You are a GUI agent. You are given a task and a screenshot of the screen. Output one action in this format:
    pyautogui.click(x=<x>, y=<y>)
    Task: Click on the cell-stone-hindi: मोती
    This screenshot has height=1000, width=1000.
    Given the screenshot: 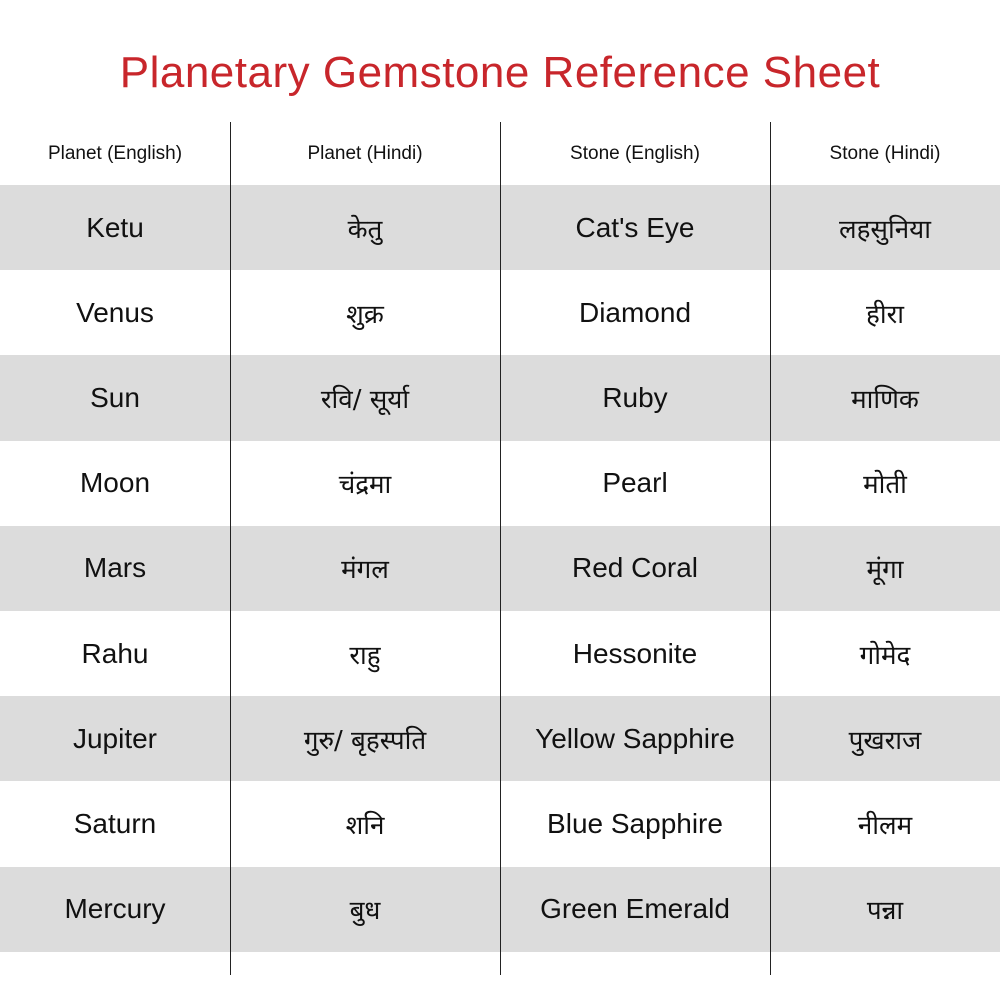 What is the action you would take?
    pyautogui.click(x=885, y=485)
    